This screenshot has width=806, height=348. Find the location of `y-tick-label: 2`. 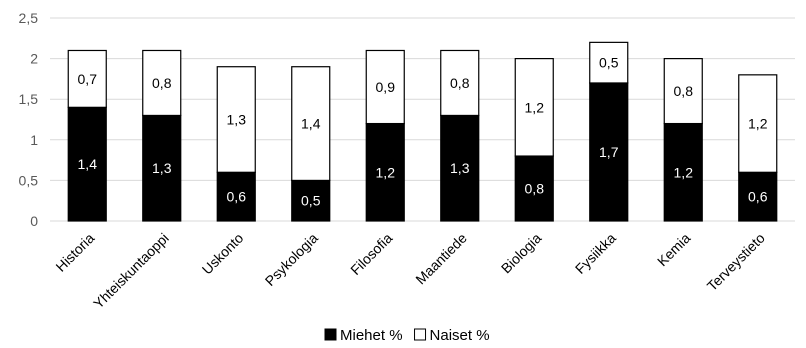

y-tick-label: 2 is located at coordinates (34, 59).